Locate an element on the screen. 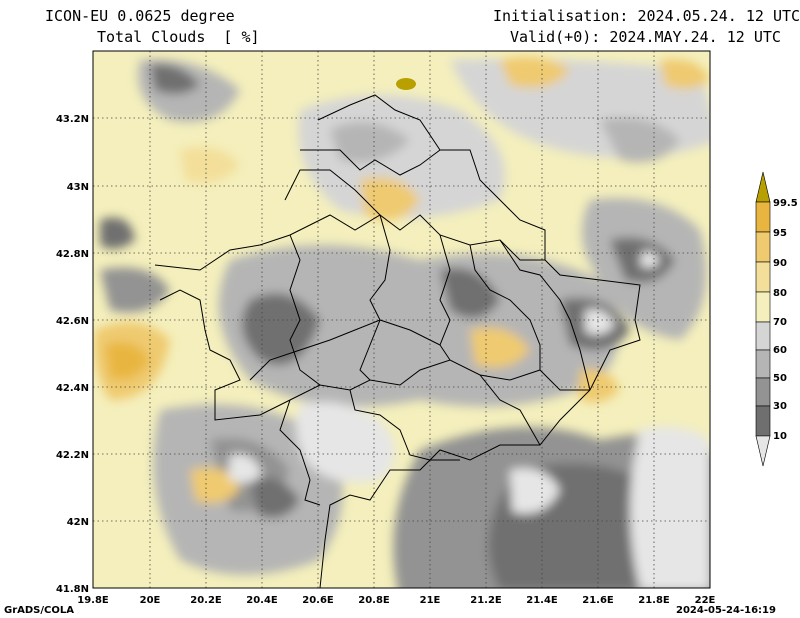 Image resolution: width=800 pixels, height=618 pixels. footer-left: GrADS/COLA is located at coordinates (39, 610).